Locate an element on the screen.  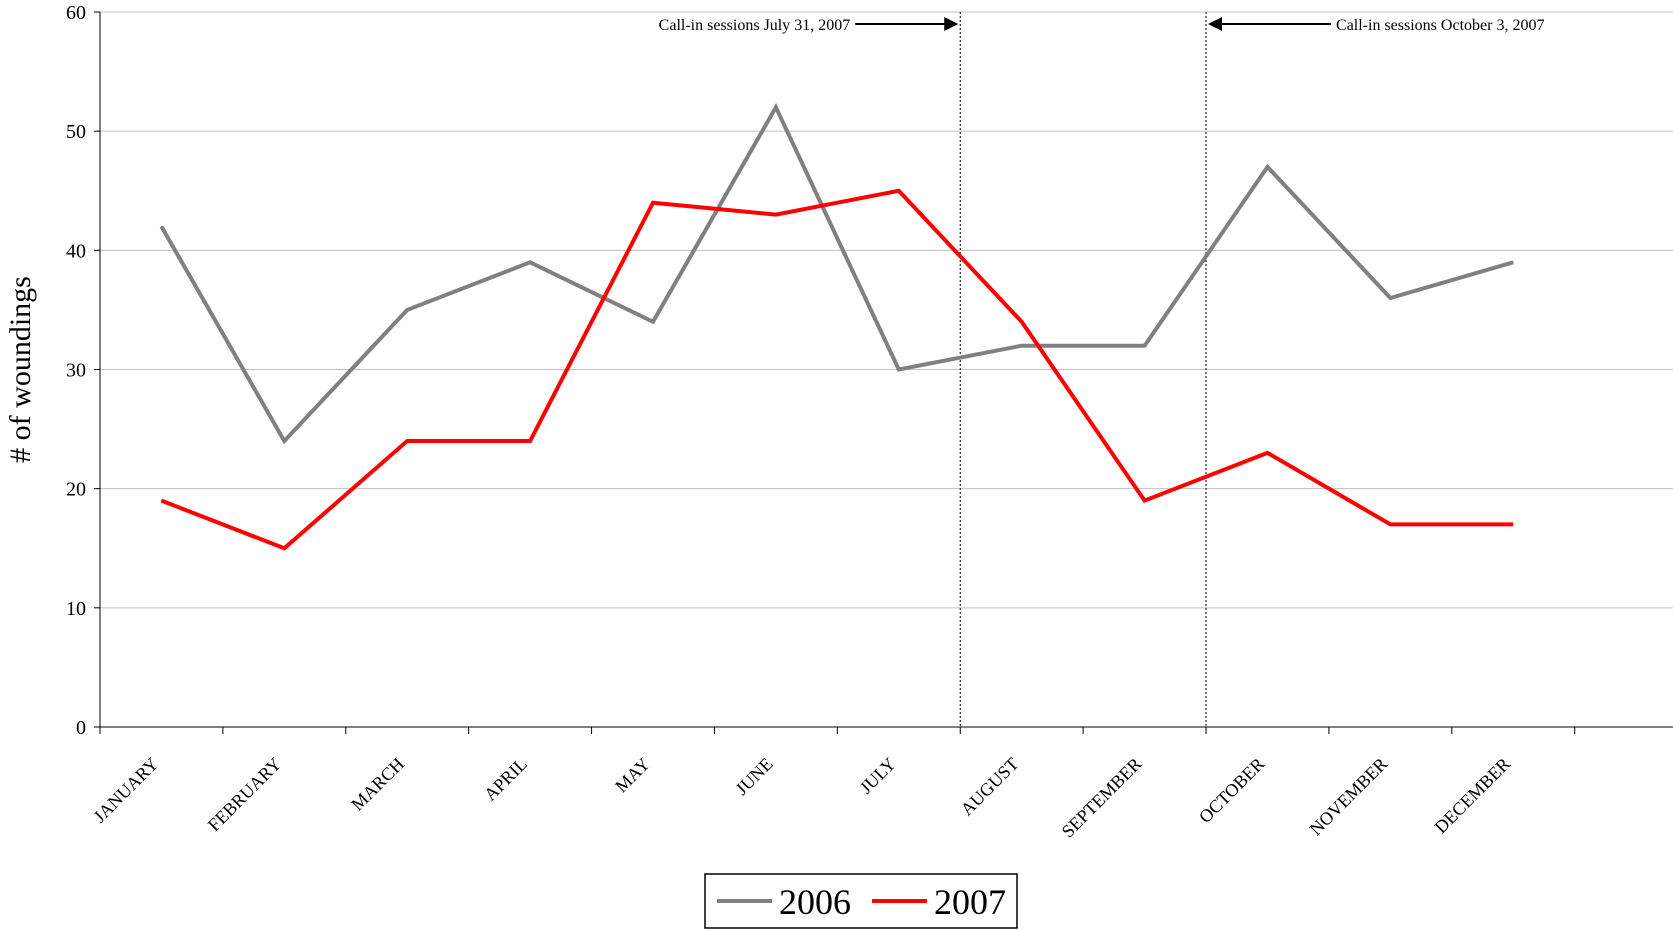
legend-label-2006: 2006 is located at coordinates (815, 902).